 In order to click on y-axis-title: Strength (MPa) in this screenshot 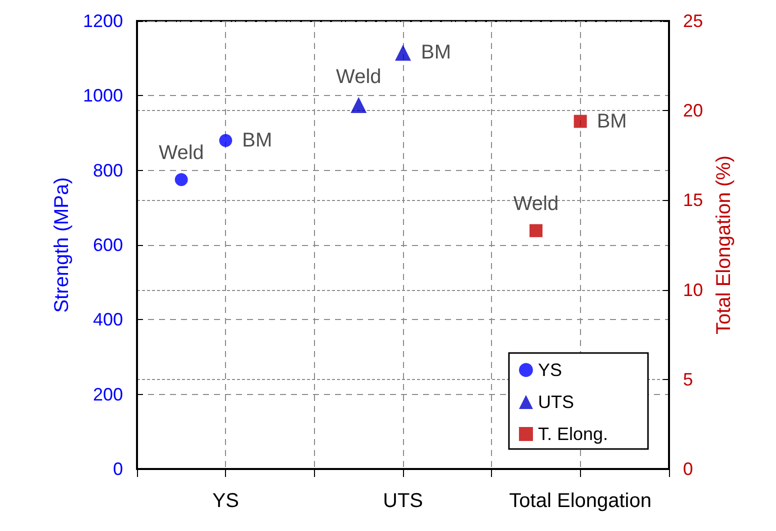, I will do `click(62, 245)`.